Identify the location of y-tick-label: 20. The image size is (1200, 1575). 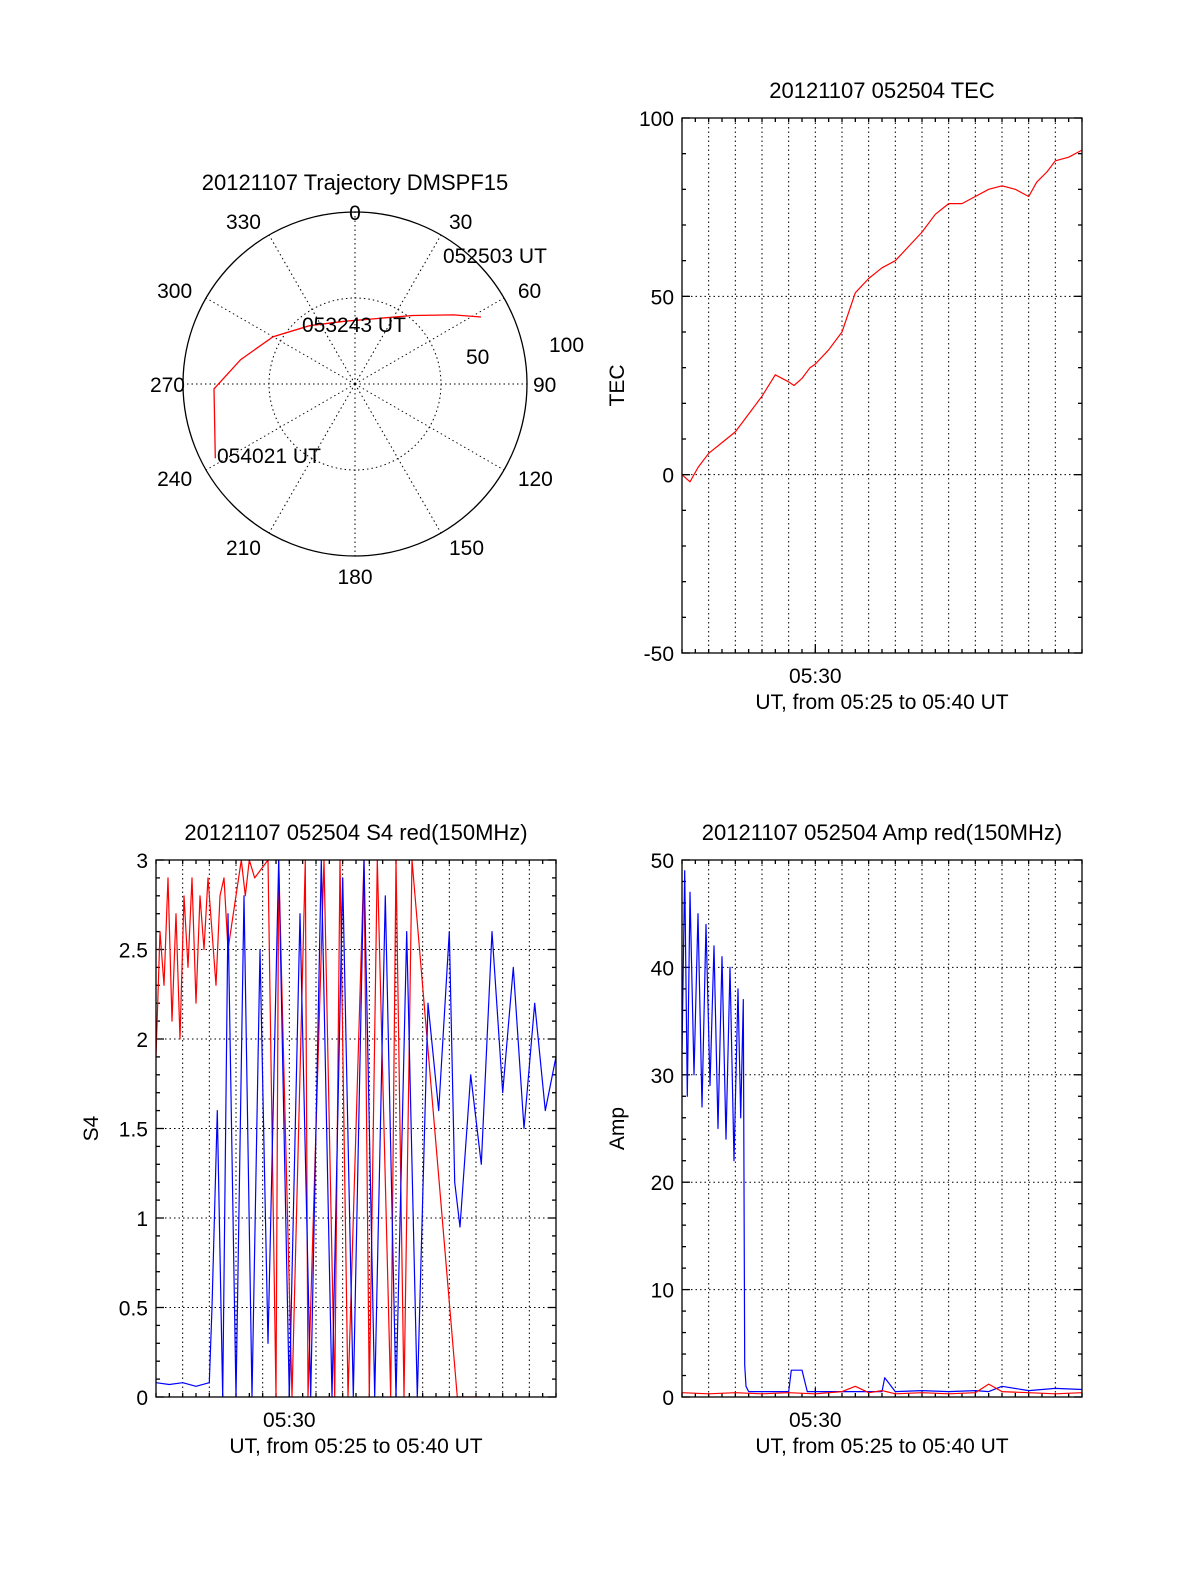
(662, 1183).